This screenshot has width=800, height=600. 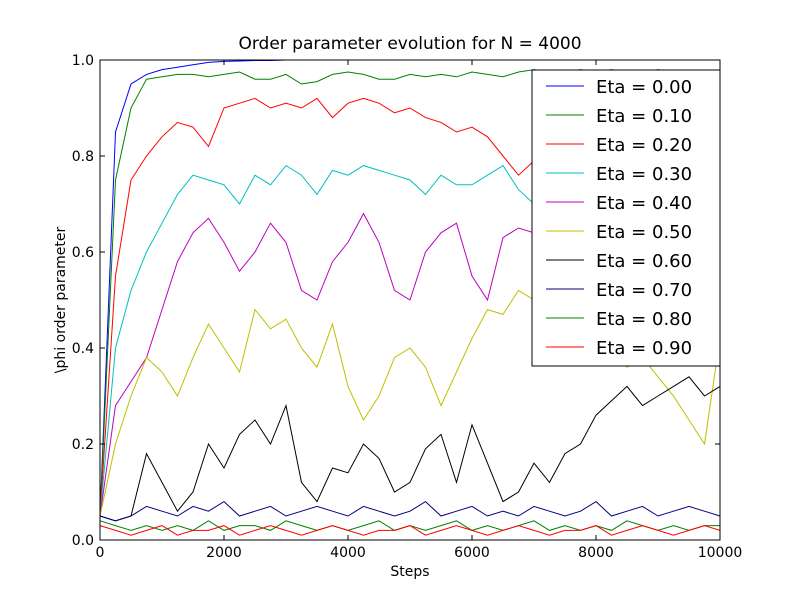 What do you see at coordinates (83, 349) in the screenshot?
I see `y-tick-label: 0.4` at bounding box center [83, 349].